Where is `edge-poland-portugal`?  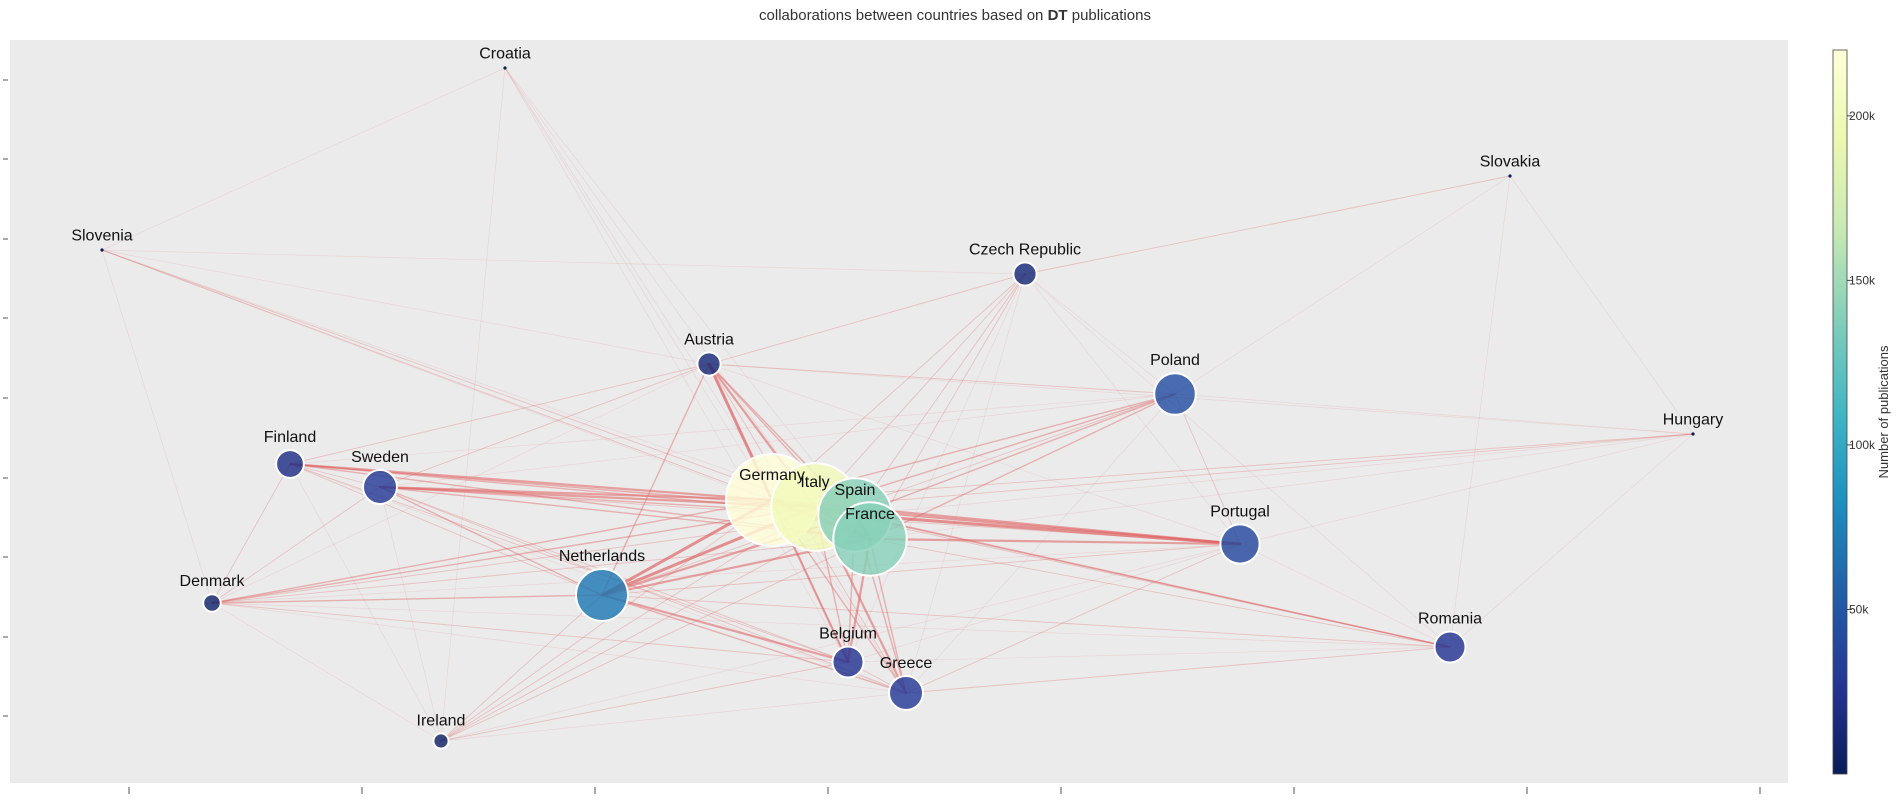
edge-poland-portugal is located at coordinates (1207, 469).